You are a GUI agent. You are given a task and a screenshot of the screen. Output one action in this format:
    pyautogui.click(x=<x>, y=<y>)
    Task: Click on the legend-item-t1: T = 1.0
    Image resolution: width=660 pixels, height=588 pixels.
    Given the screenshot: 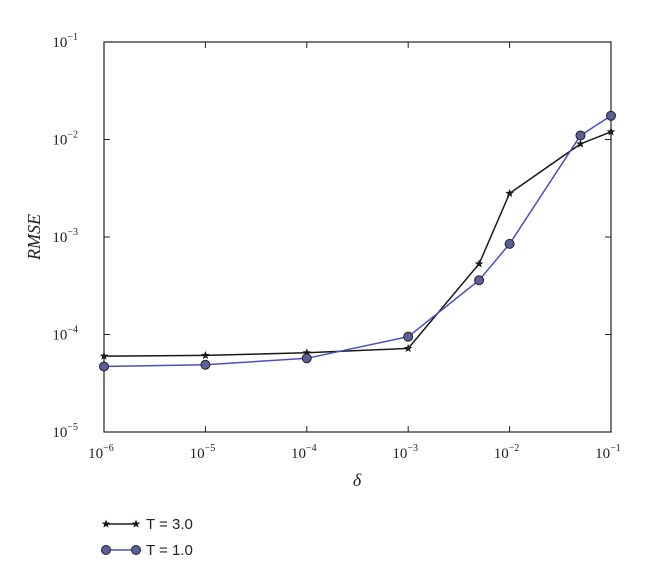 What is the action you would take?
    pyautogui.click(x=147, y=550)
    